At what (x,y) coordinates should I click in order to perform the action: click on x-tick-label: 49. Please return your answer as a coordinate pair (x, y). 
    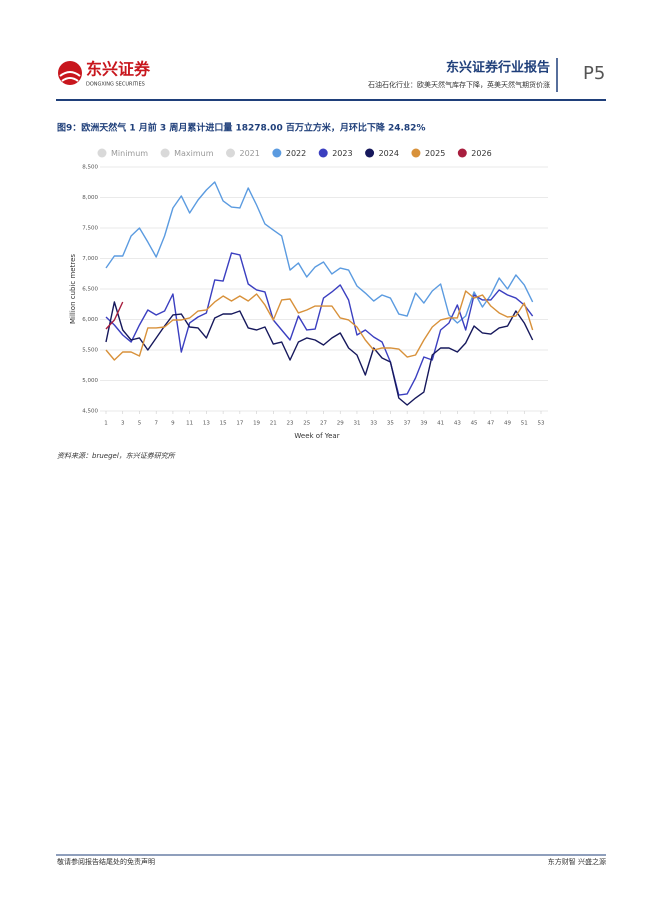
    Looking at the image, I should click on (507, 424).